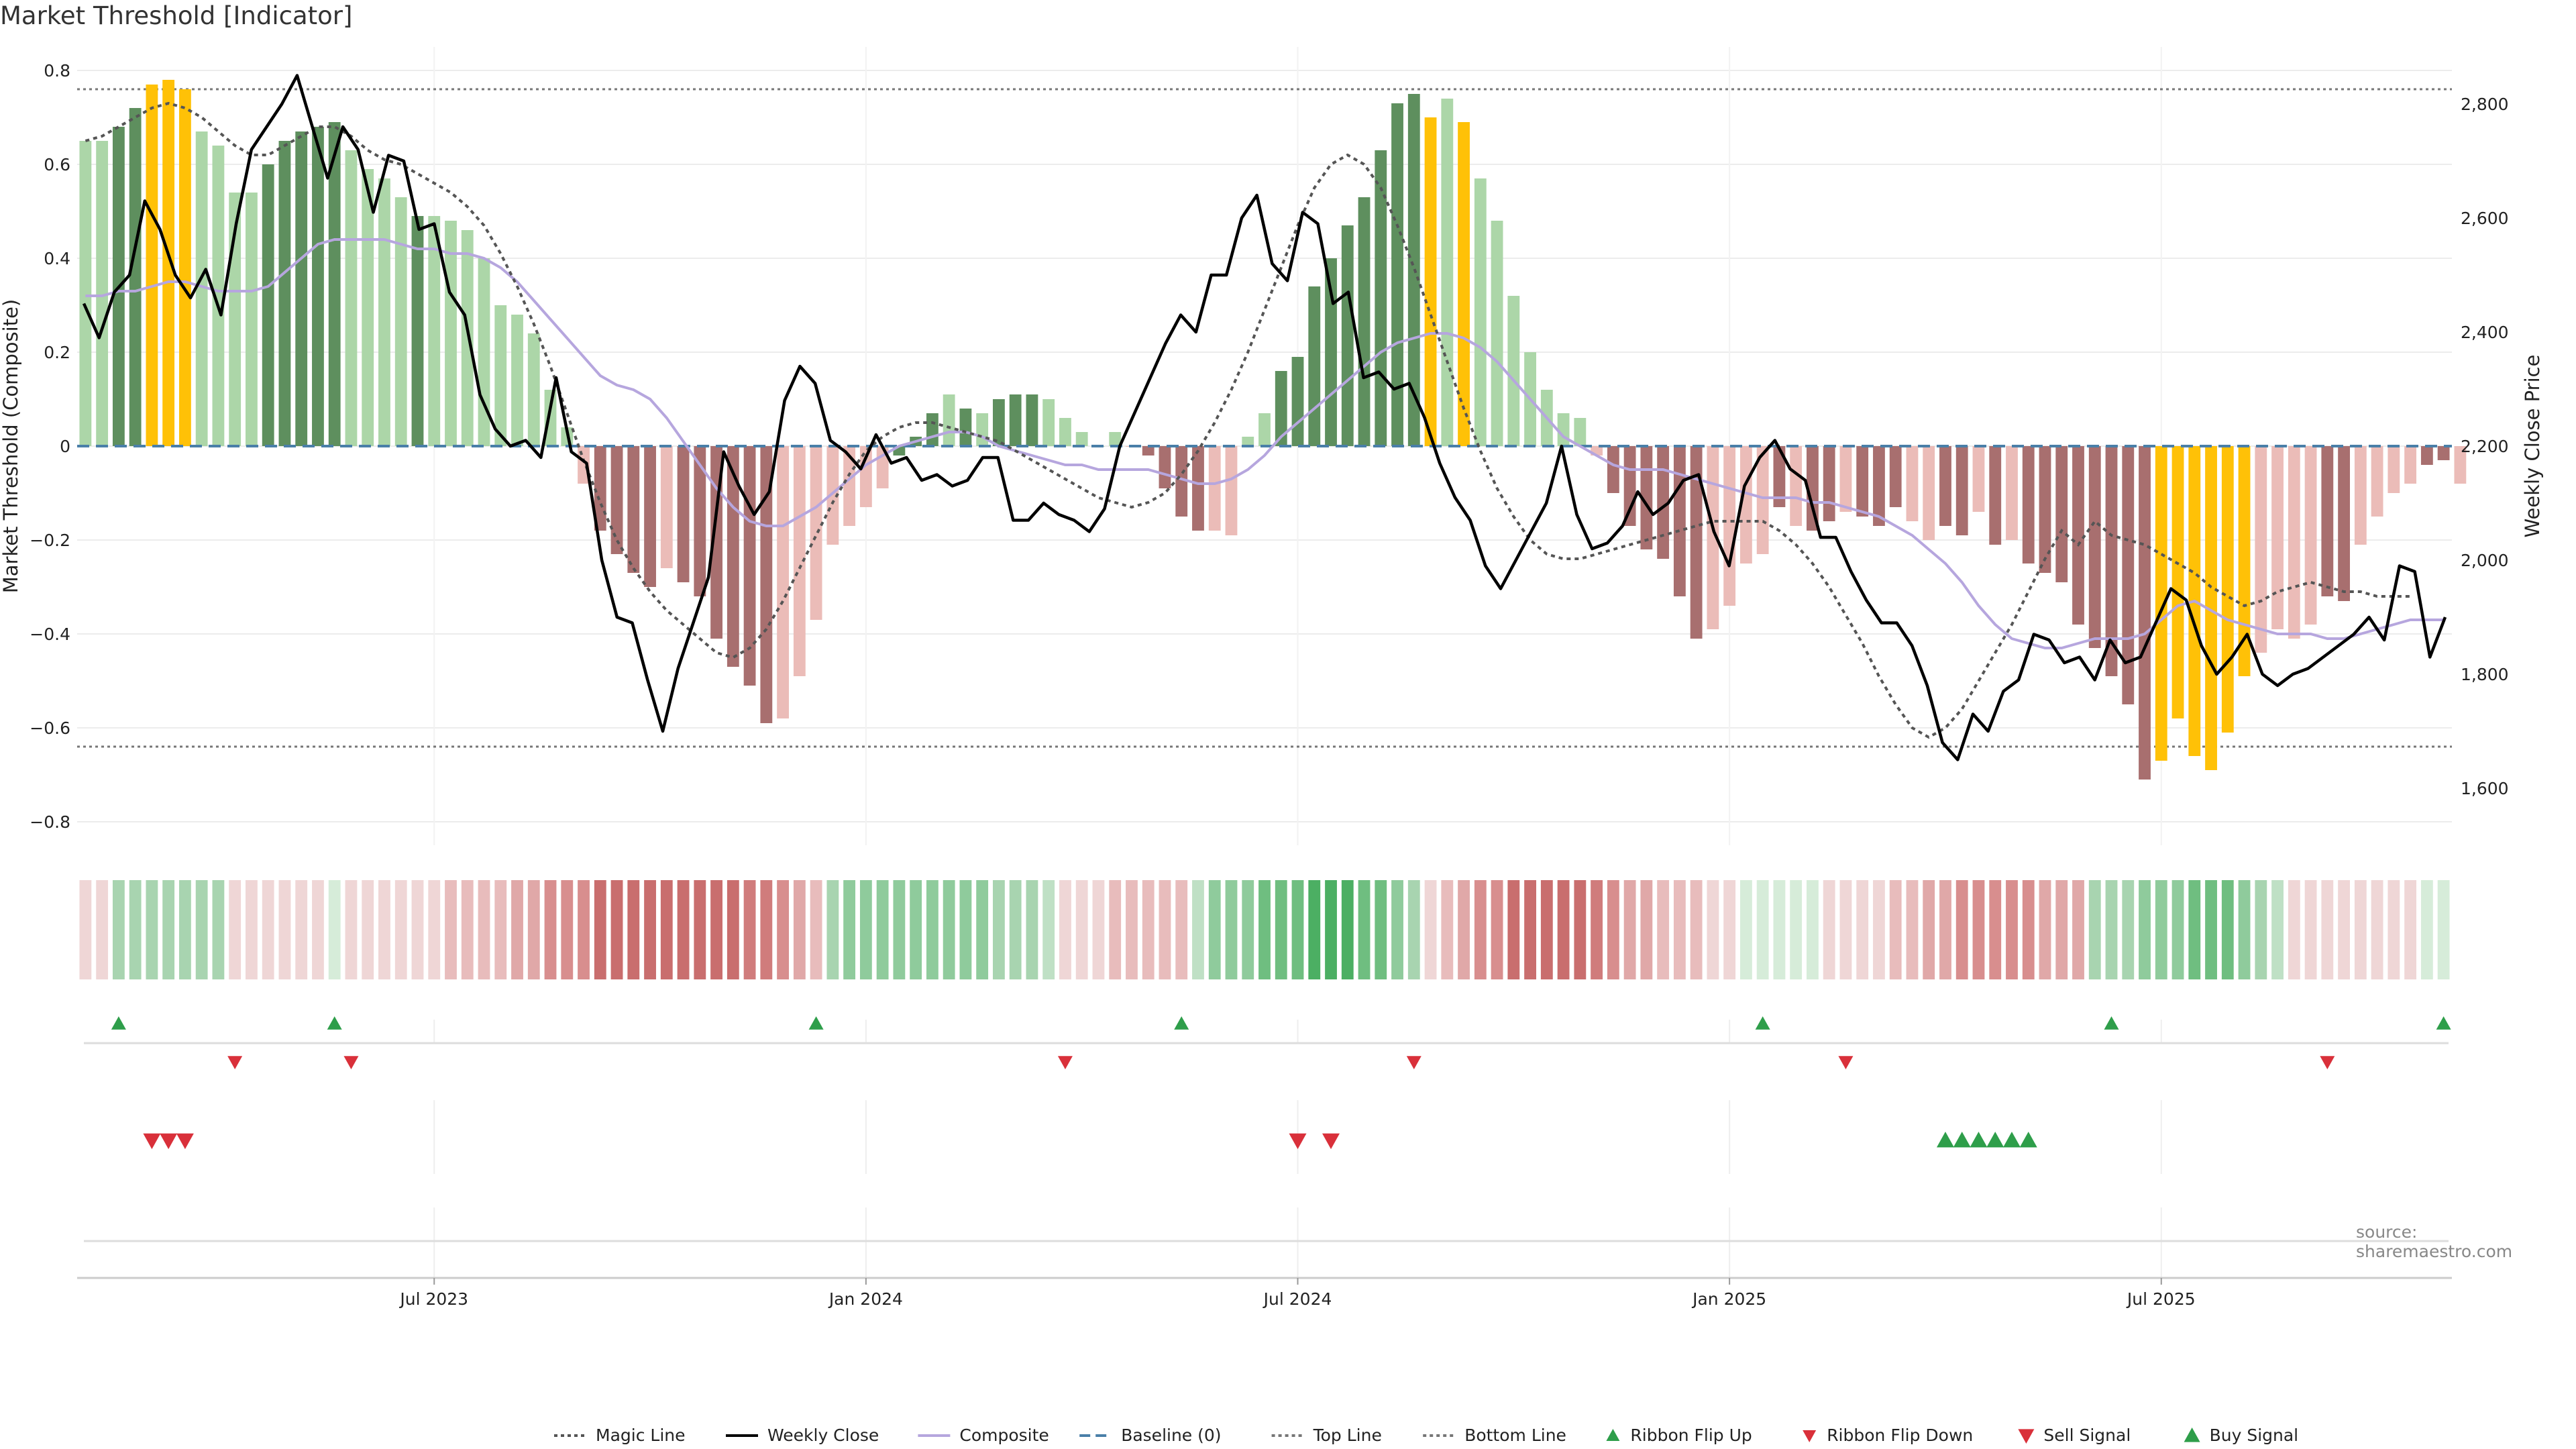  What do you see at coordinates (50, 822) in the screenshot?
I see `y-tick-label-left: −0.8` at bounding box center [50, 822].